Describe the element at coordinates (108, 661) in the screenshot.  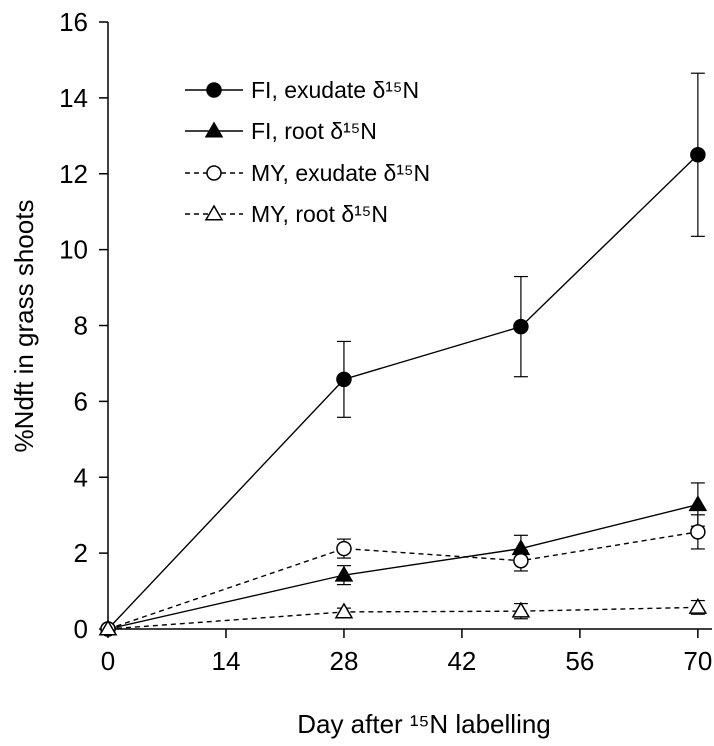
I see `x-tick-label: 0` at that location.